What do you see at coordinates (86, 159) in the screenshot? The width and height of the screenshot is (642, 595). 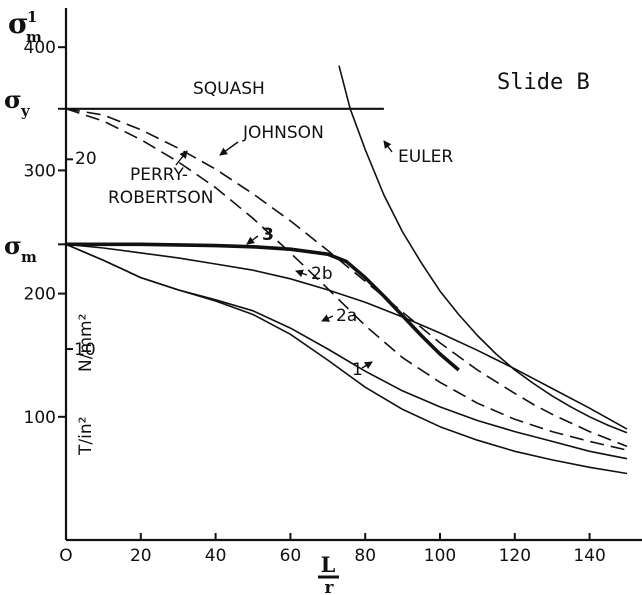 I see `secondary-tick-label-20: 20` at bounding box center [86, 159].